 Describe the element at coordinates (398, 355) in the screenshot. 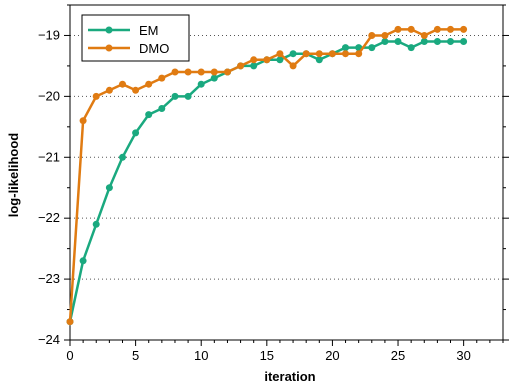

I see `x-tick-label: 25` at that location.